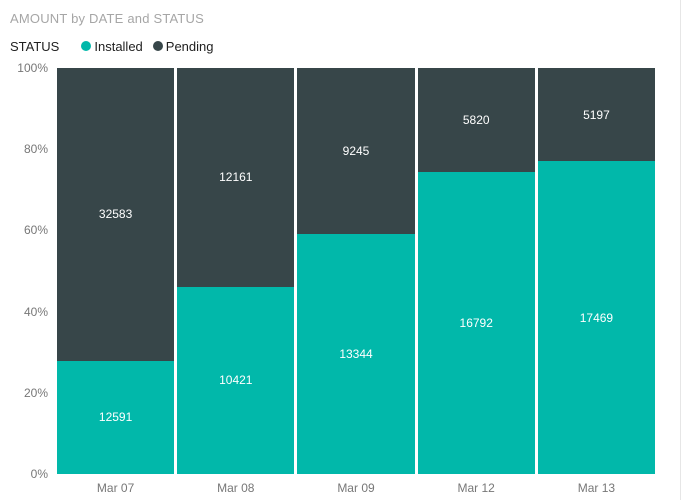 The image size is (681, 500). What do you see at coordinates (35, 392) in the screenshot?
I see `y-axis-label: 20%` at bounding box center [35, 392].